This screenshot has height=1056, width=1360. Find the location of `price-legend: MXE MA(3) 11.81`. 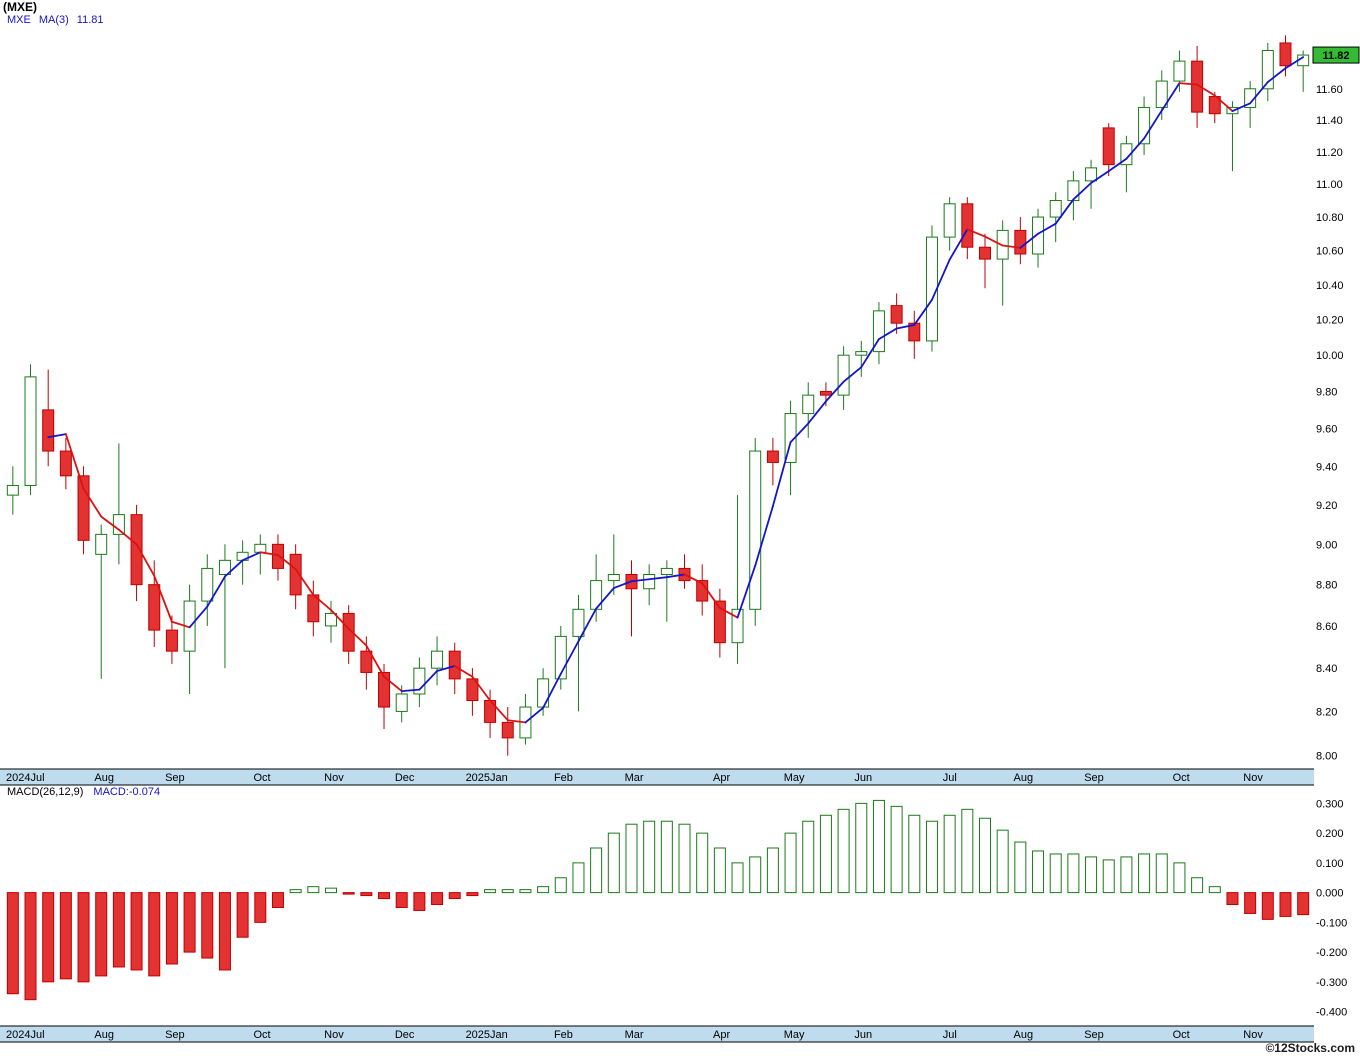

price-legend: MXE MA(3) 11.81 is located at coordinates (59, 20).